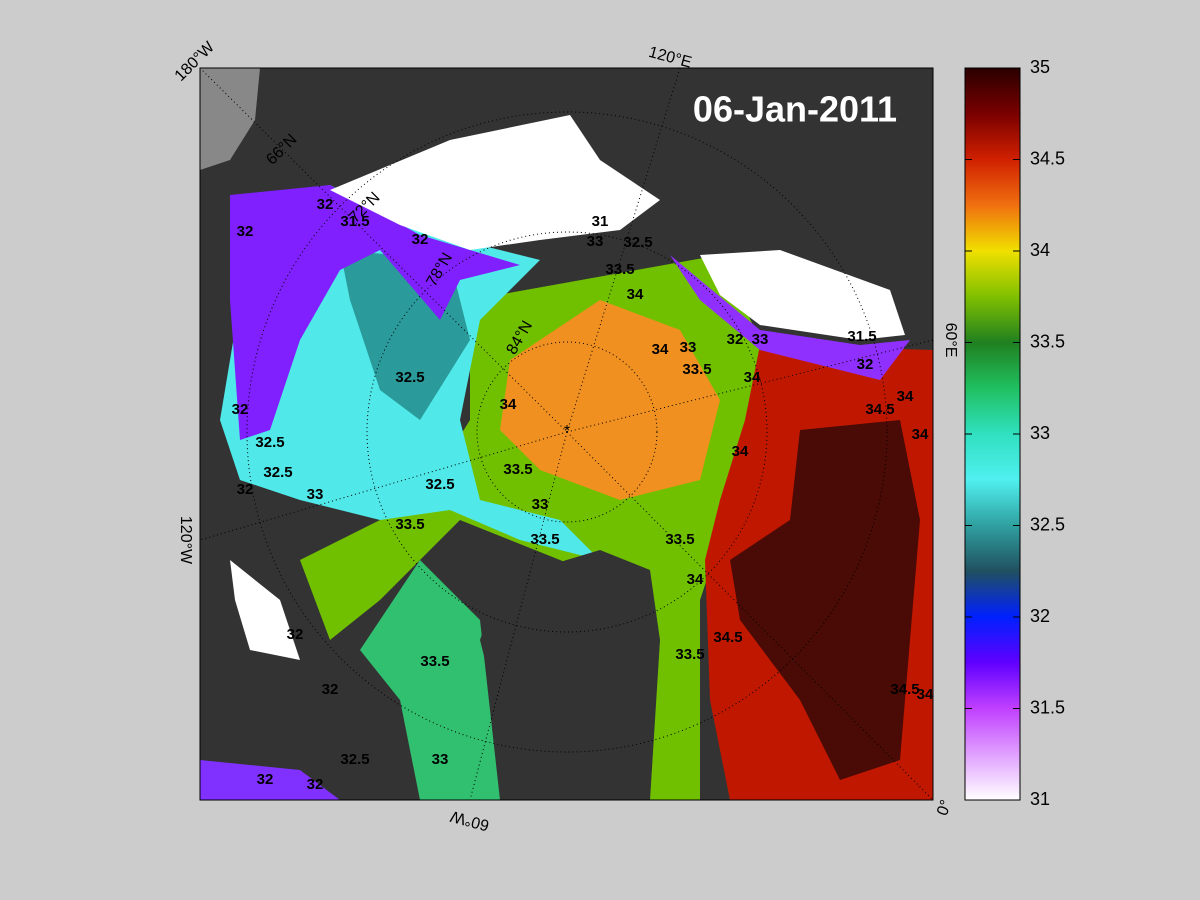  Describe the element at coordinates (1047, 158) in the screenshot. I see `colorbar-tick-label: 34.5` at that location.